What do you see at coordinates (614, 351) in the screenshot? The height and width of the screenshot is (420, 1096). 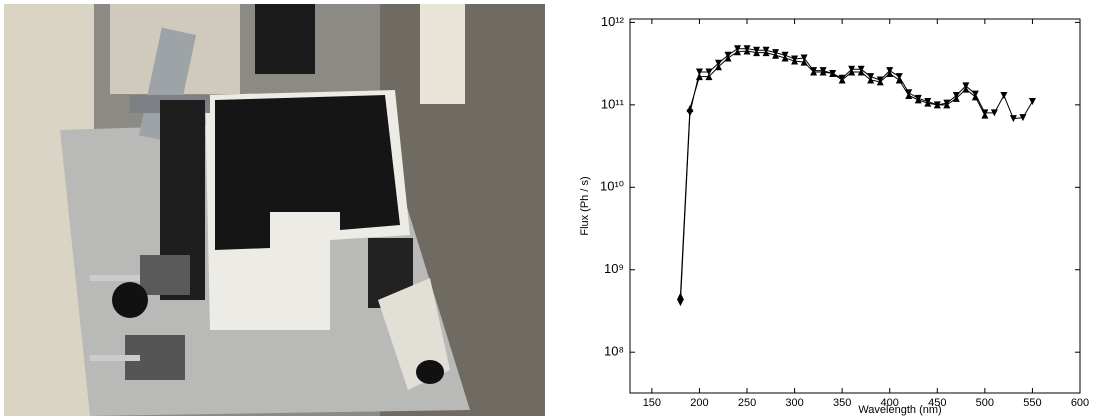 I see `y-tick-label: 10⁸` at bounding box center [614, 351].